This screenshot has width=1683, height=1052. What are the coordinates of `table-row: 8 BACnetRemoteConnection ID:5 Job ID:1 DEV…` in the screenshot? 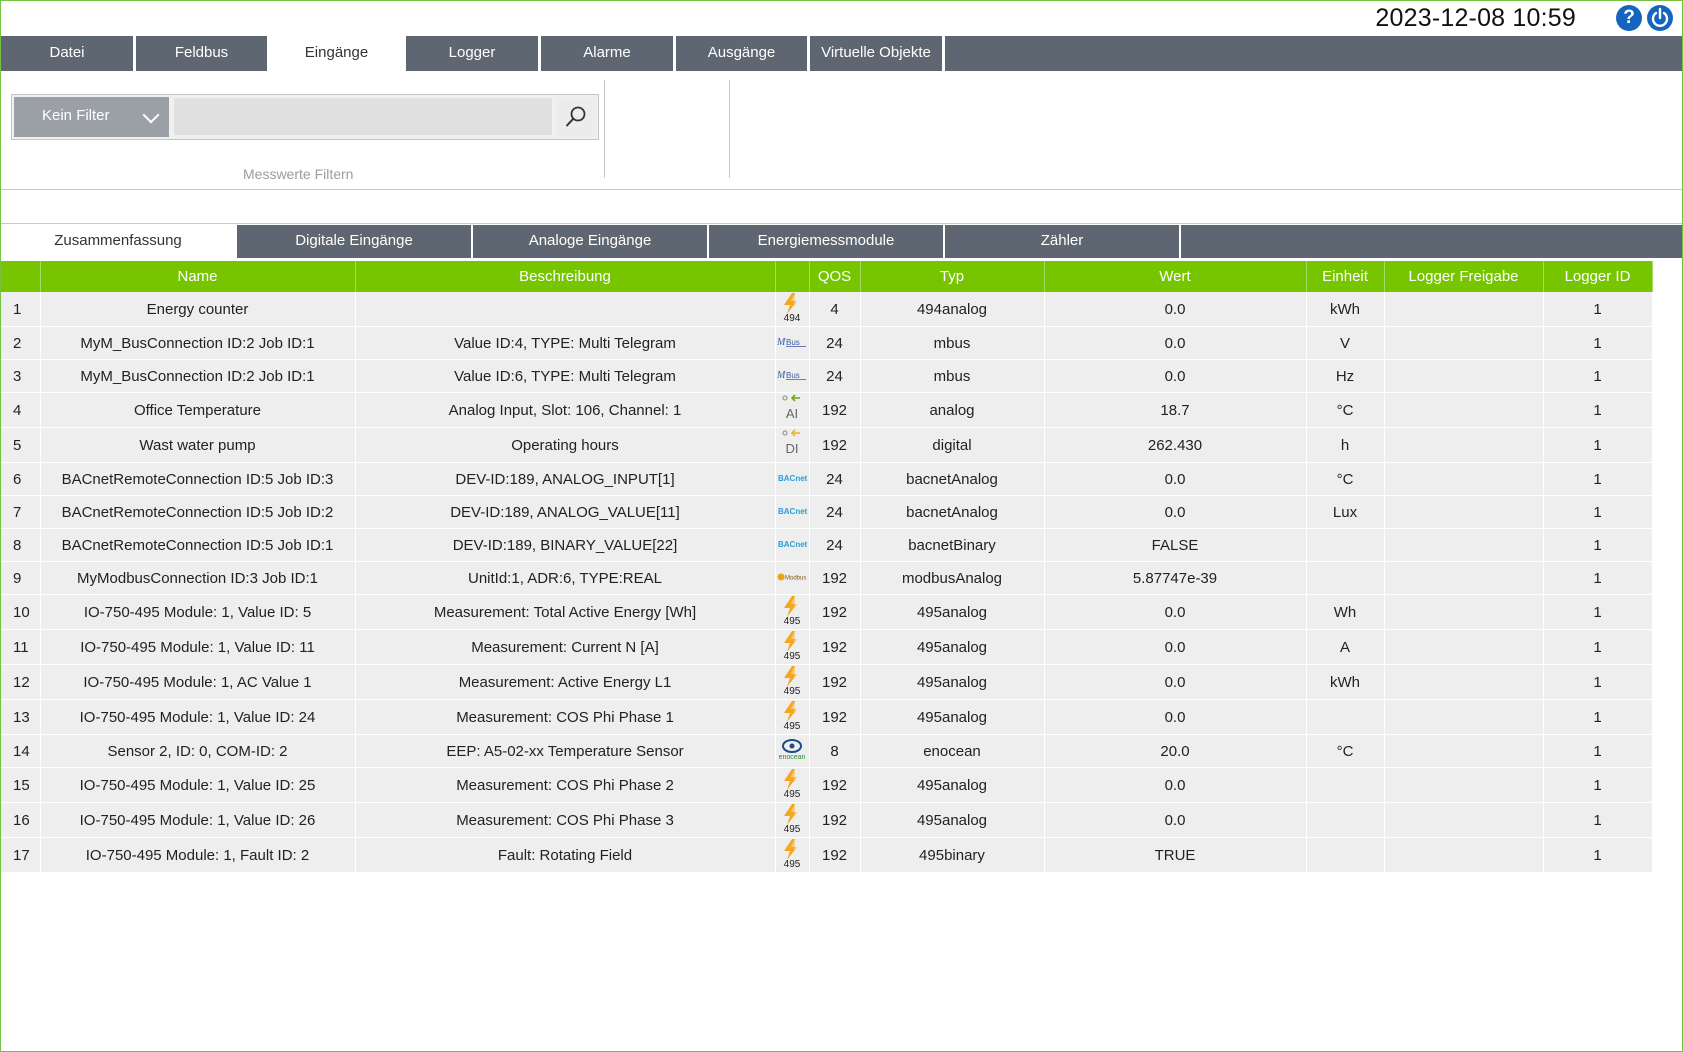 It's located at (827, 545).